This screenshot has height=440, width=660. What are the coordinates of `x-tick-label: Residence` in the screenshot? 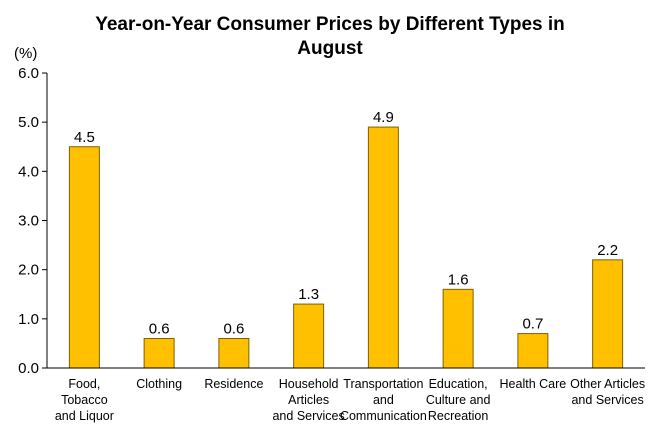 It's located at (233, 384).